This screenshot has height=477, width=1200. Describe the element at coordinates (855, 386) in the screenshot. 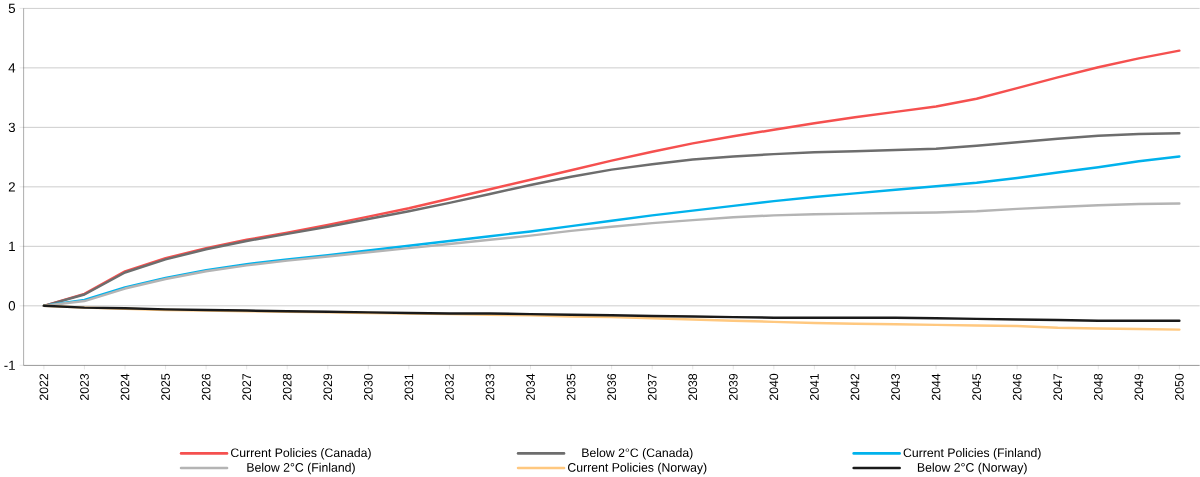

I see `x-tick-label: 2042` at that location.